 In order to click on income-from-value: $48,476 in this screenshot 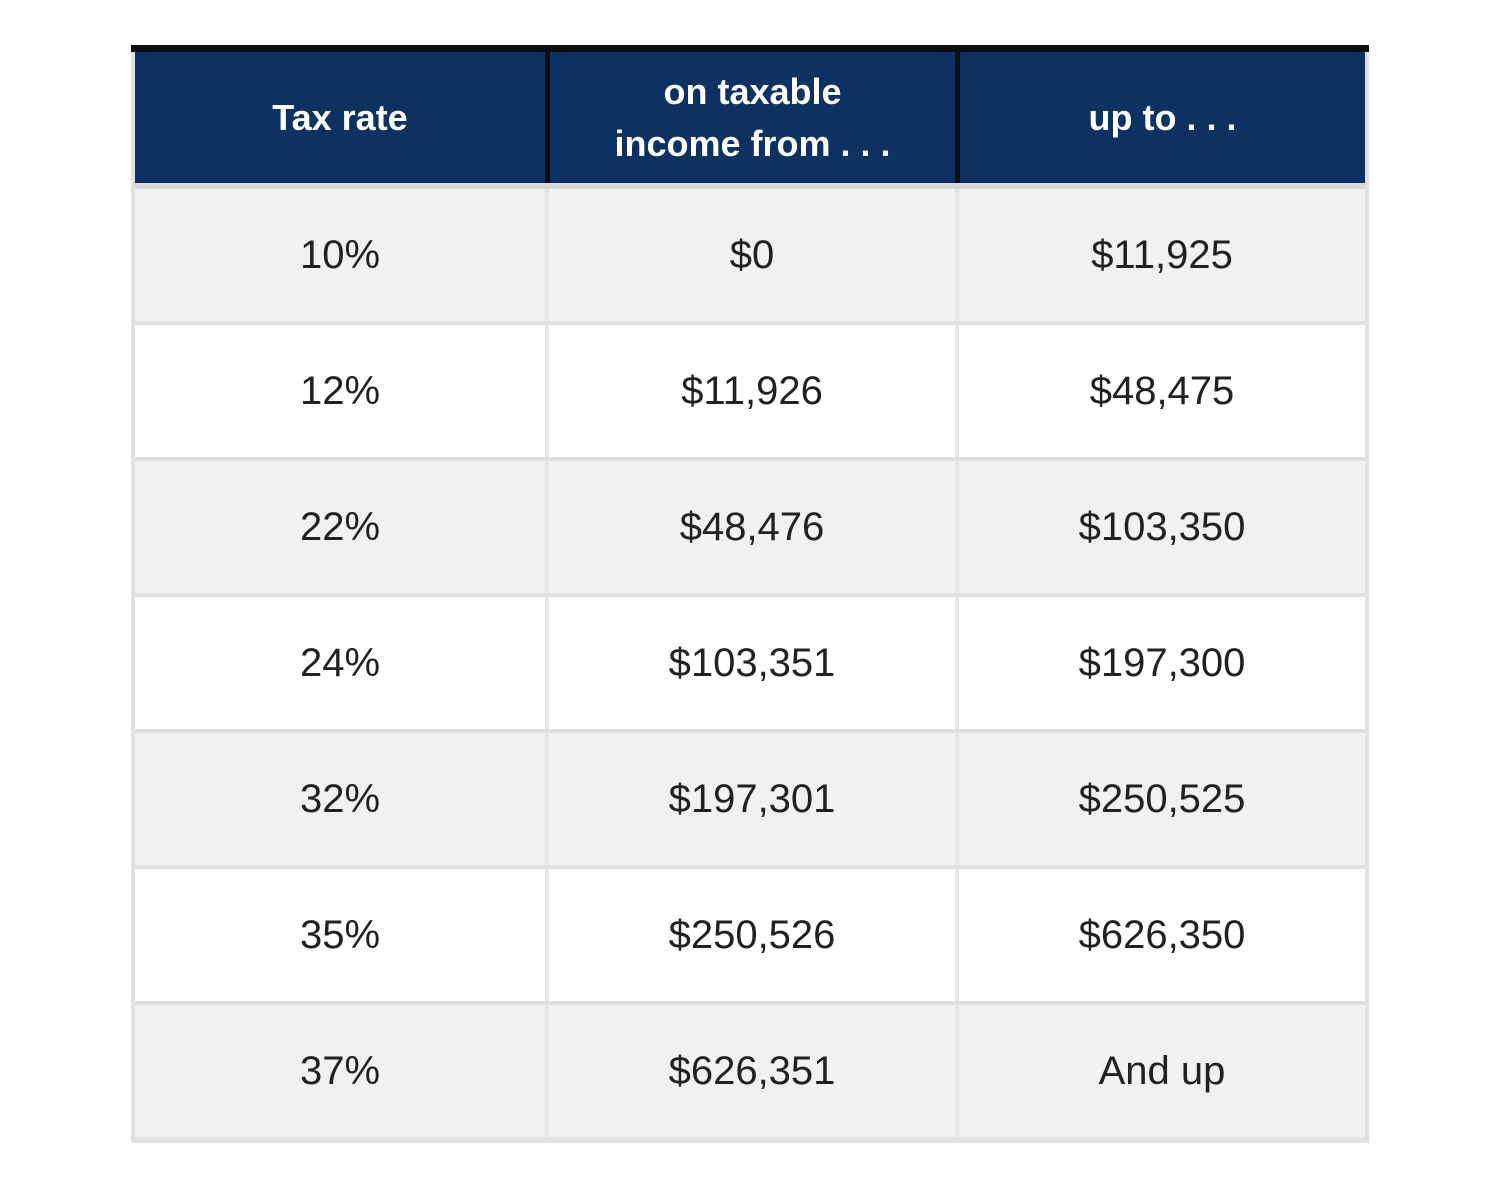, I will do `click(752, 526)`.